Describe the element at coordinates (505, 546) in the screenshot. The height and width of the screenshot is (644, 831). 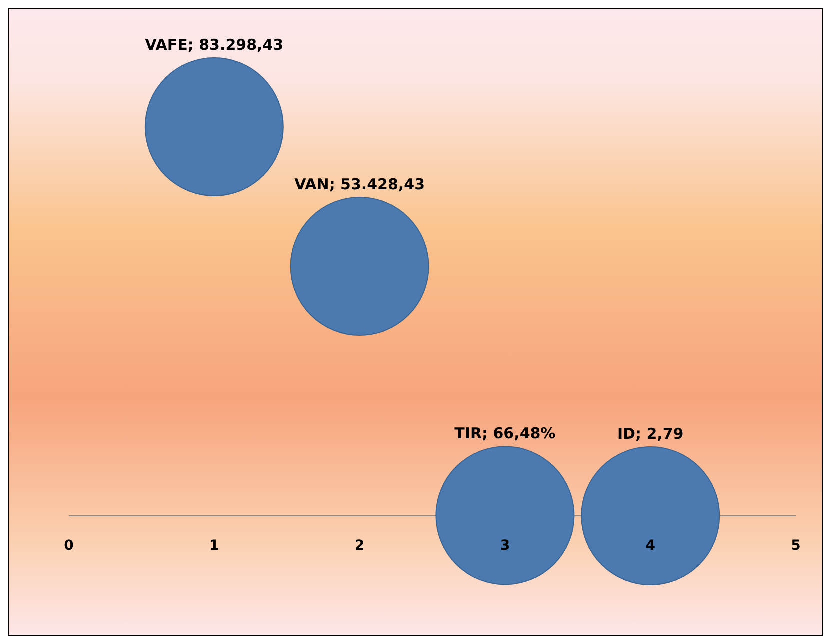
I see `x-tick-label: 3` at that location.